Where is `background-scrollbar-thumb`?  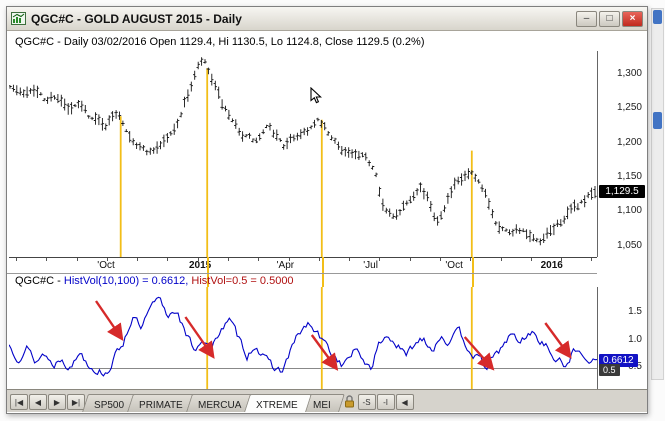
background-scrollbar-thumb is located at coordinates (657, 120).